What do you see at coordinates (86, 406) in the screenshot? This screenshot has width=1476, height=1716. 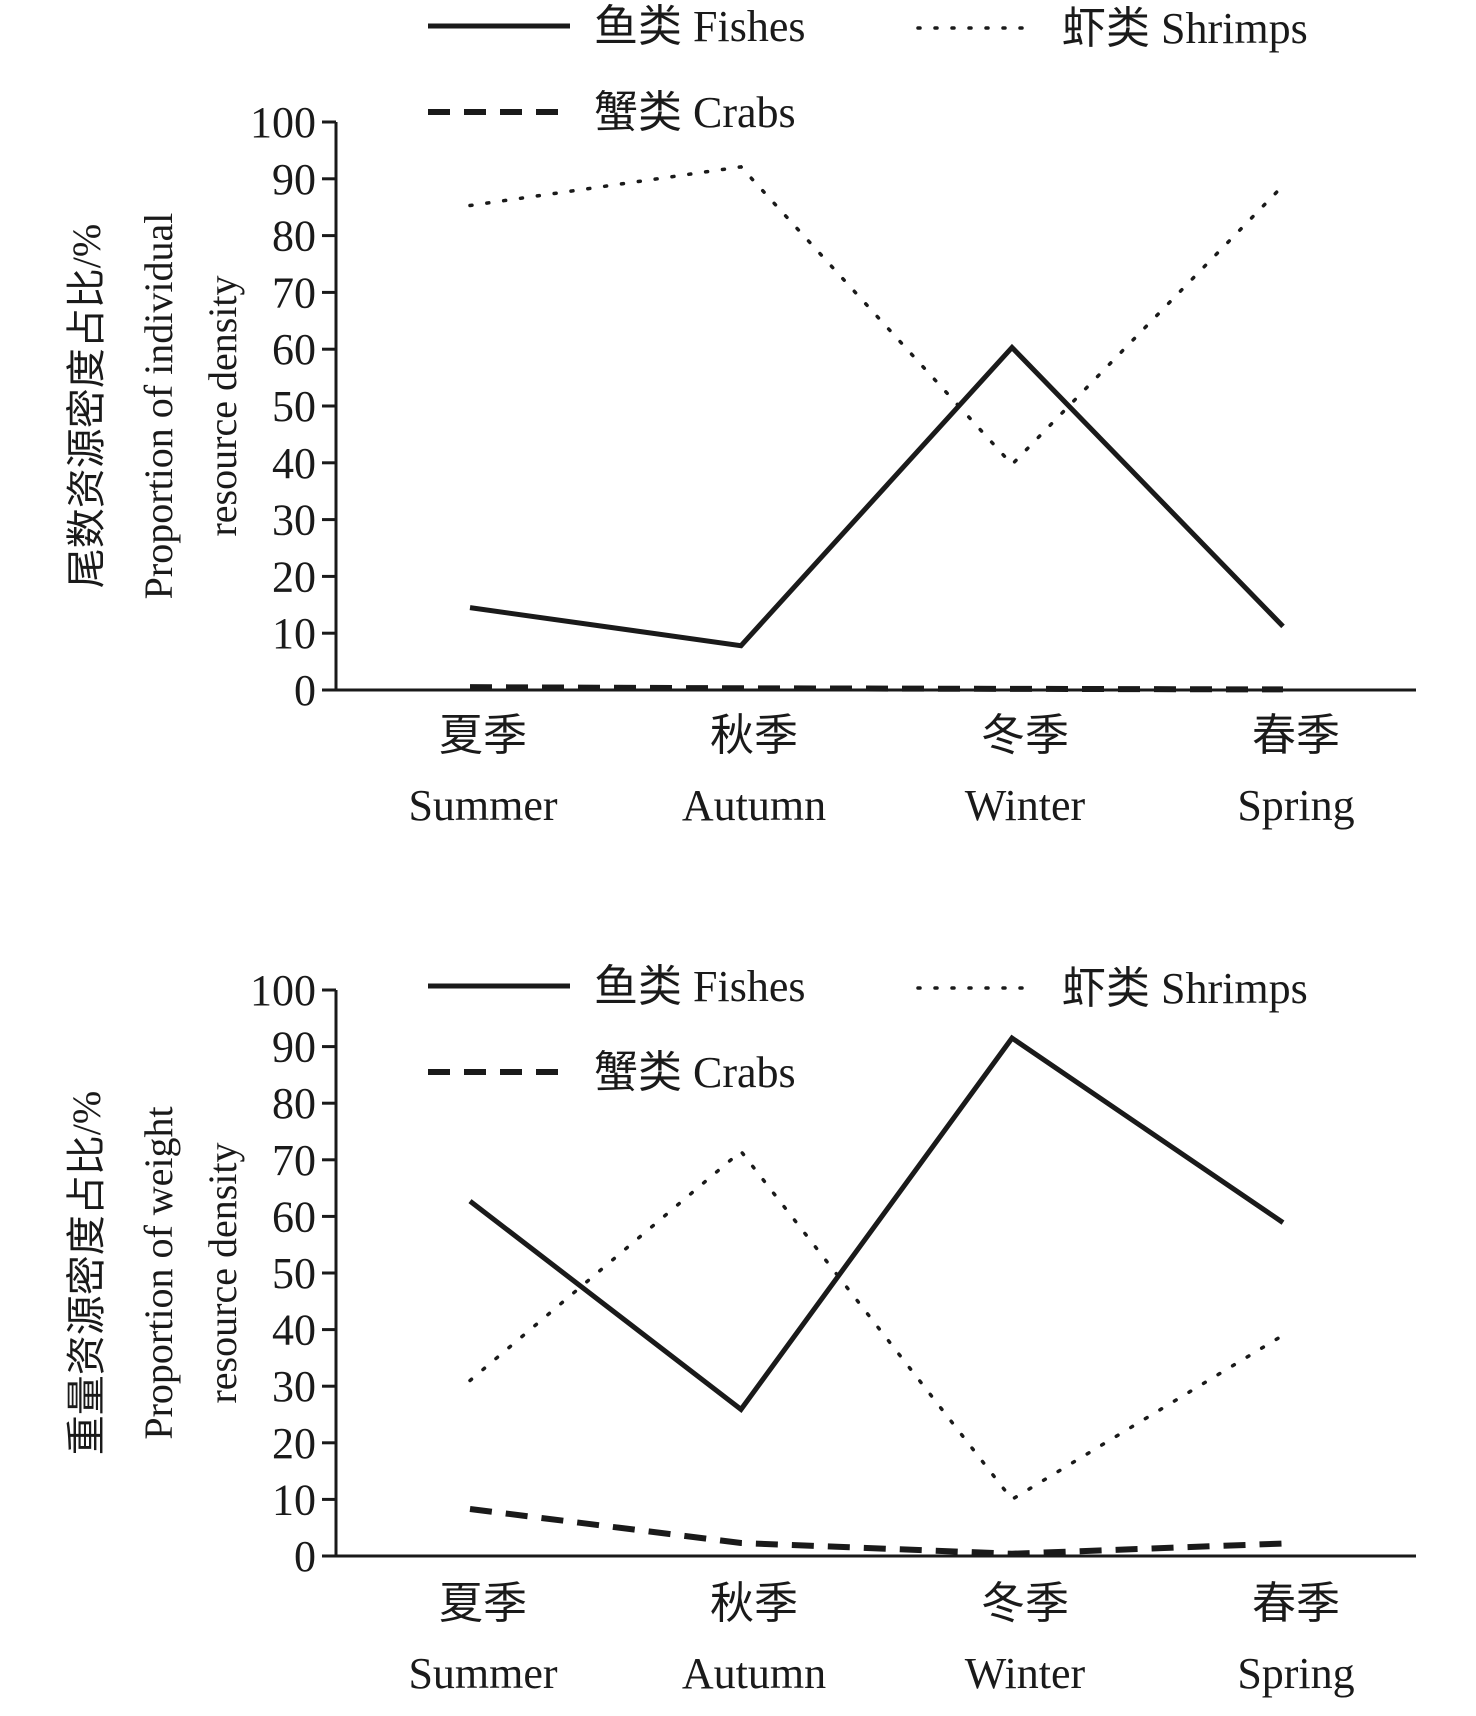 I see `y-axis-title: 尾数资源密度占比/%` at bounding box center [86, 406].